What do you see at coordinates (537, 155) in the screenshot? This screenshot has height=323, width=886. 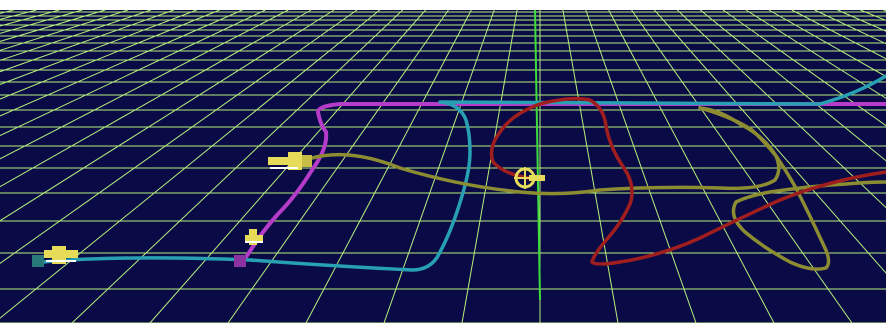 I see `vertical-axis-line` at bounding box center [537, 155].